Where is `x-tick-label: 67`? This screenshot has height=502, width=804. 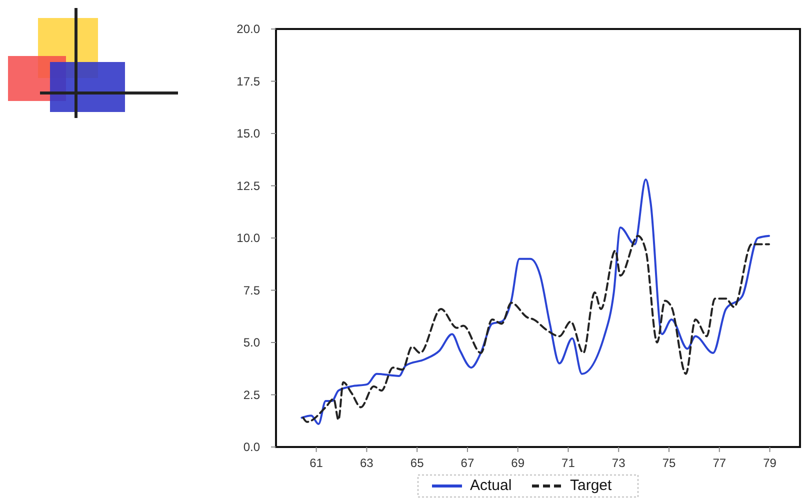 x-tick-label: 67 is located at coordinates (467, 463).